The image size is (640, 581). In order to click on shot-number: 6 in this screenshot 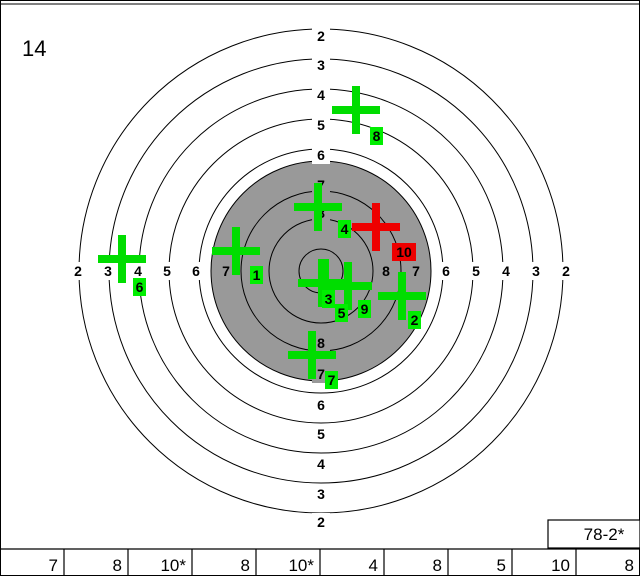, I will do `click(140, 287)`.